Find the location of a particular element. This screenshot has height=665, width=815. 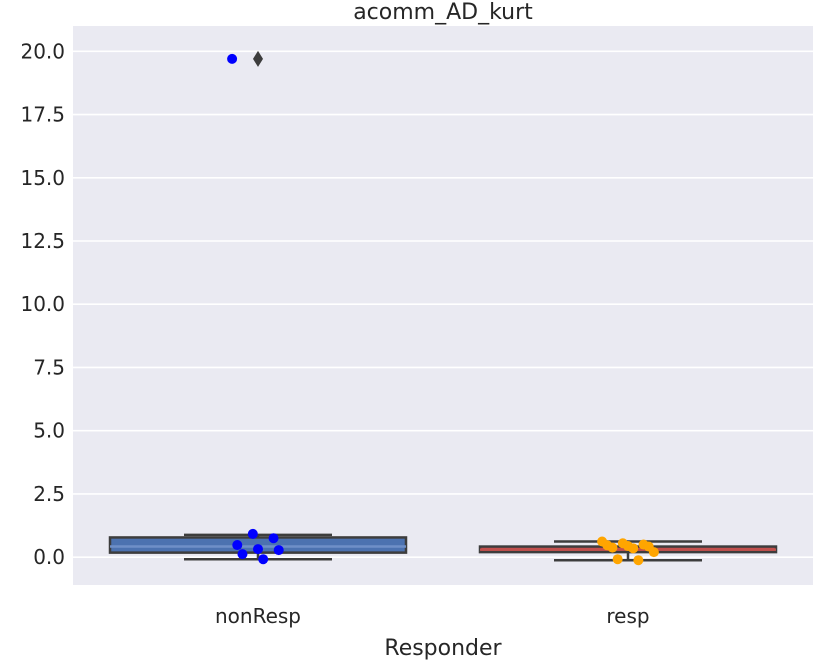

y-tick-label: 20.0 is located at coordinates (42, 51).